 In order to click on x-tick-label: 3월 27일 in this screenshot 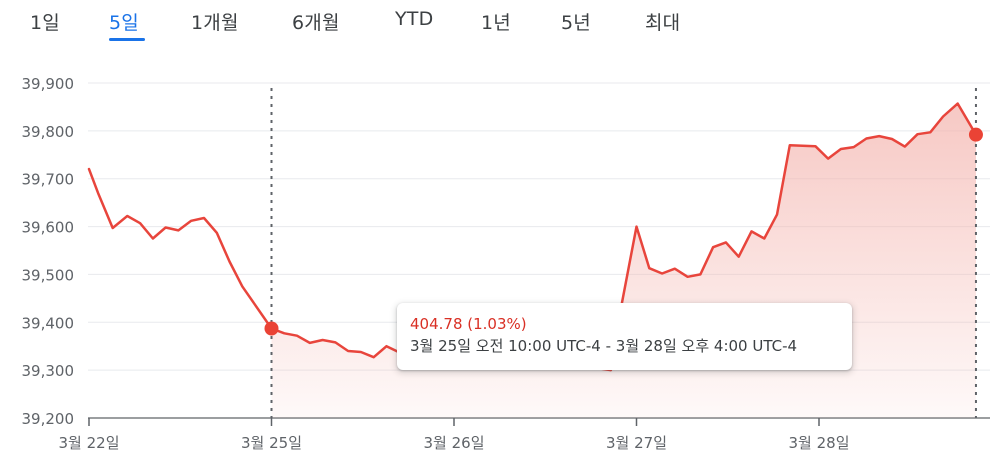, I will do `click(636, 443)`.